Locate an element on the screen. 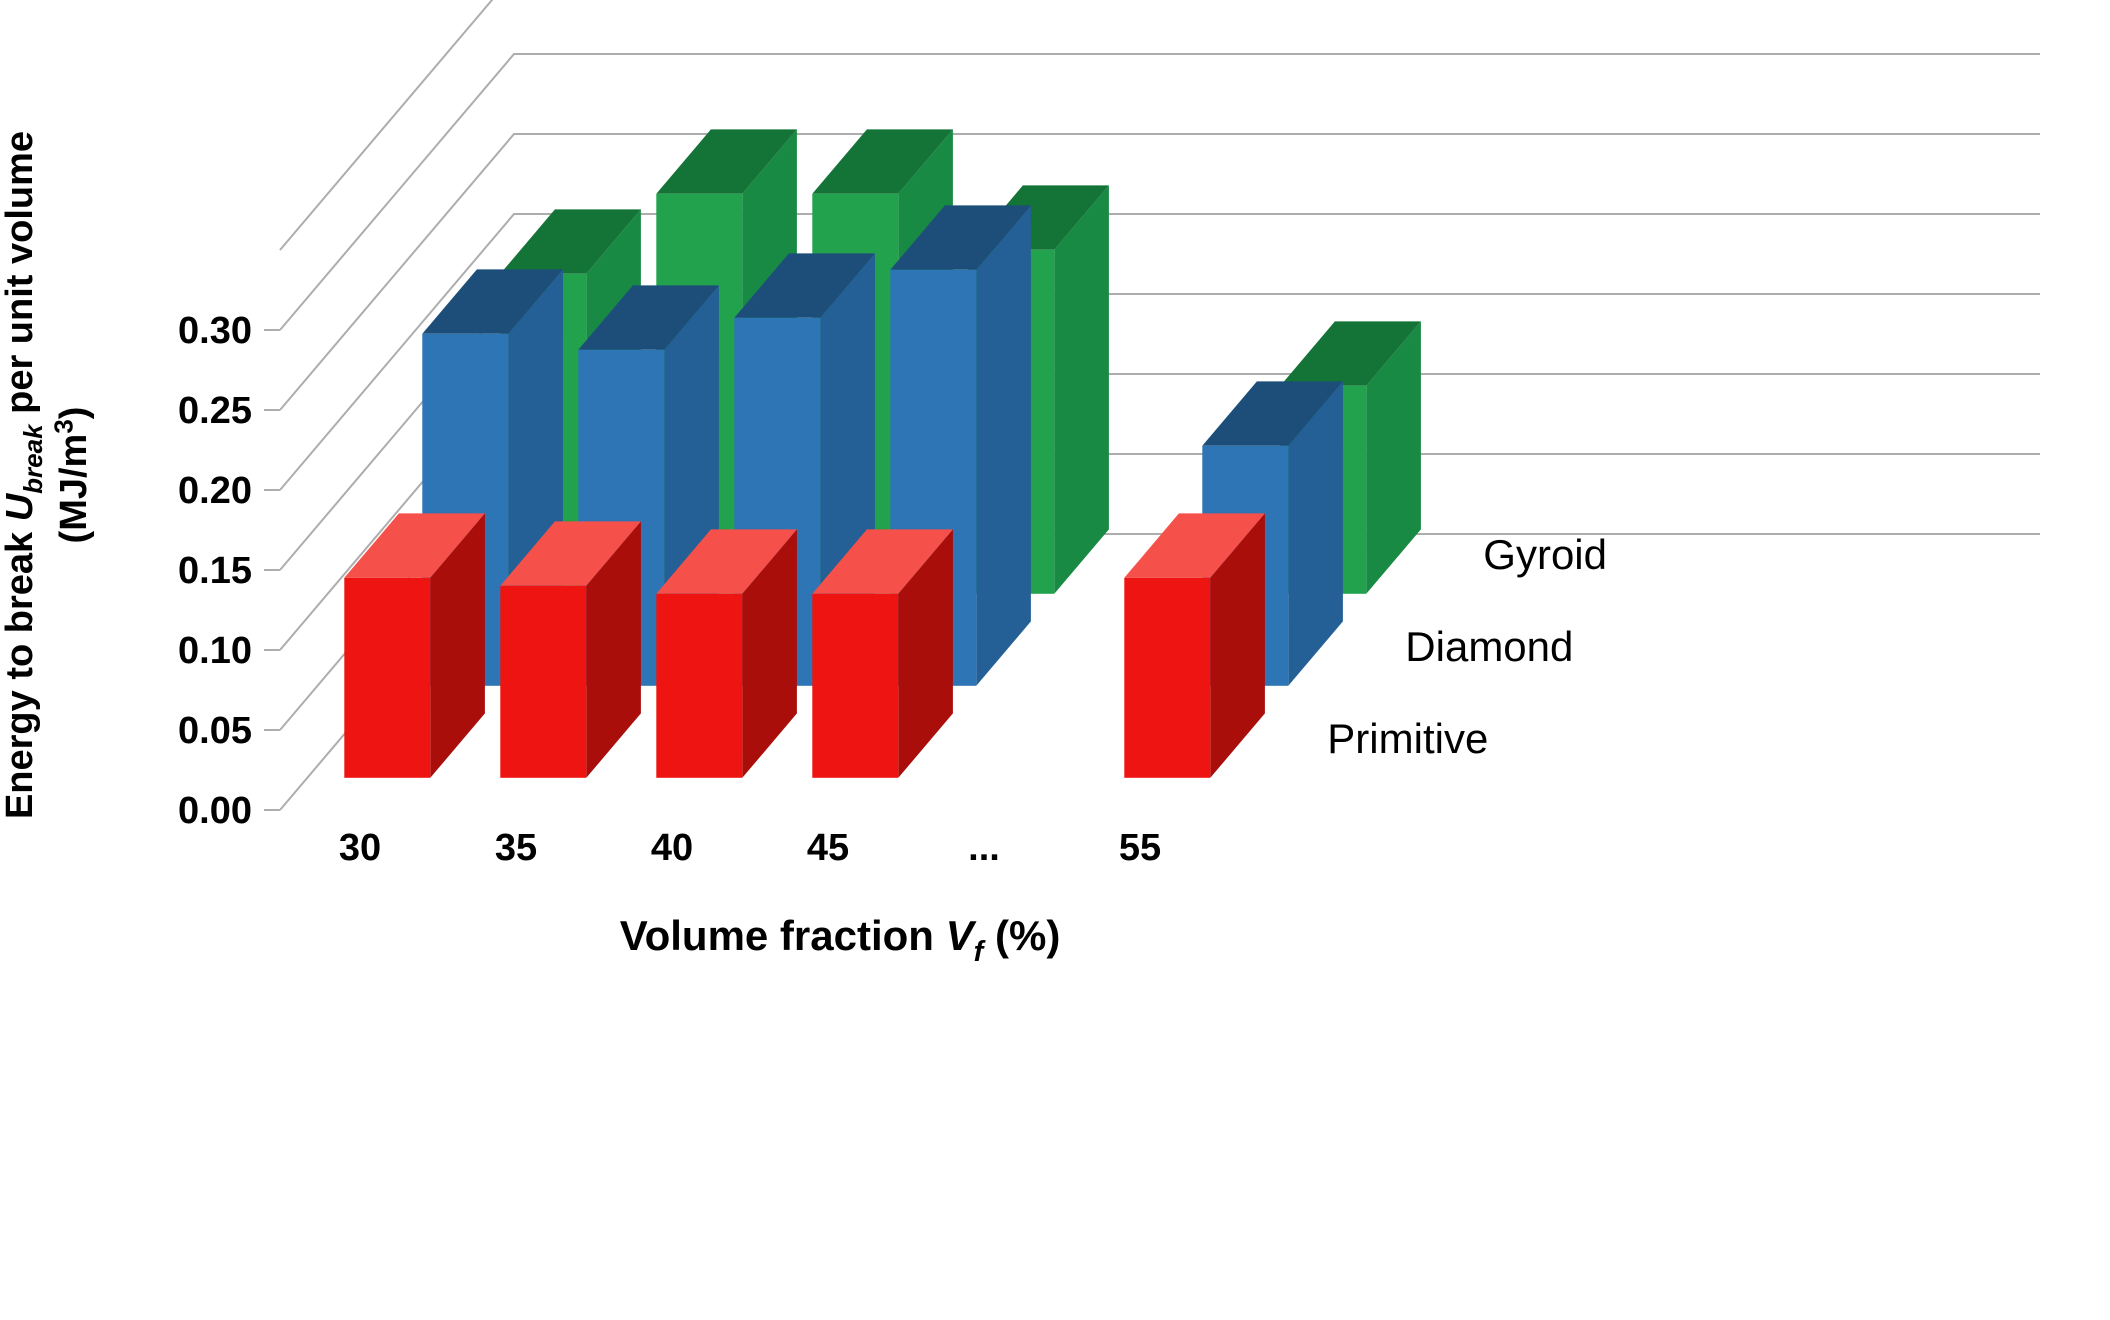 The height and width of the screenshot is (1320, 2110). y-tick-label: 0.20 is located at coordinates (215, 491).